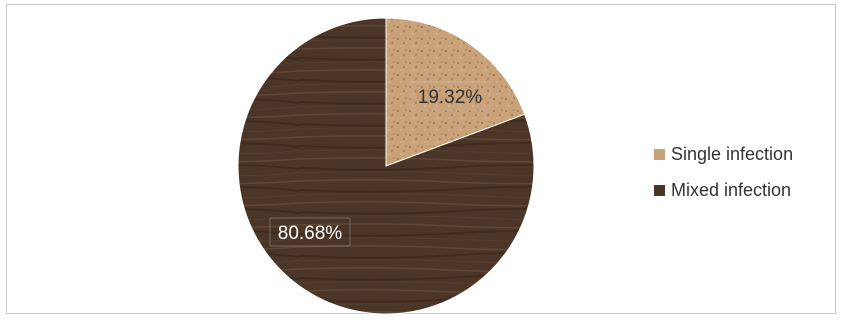 This screenshot has height=320, width=843. I want to click on legend: Single infection Mixed infection, so click(723, 172).